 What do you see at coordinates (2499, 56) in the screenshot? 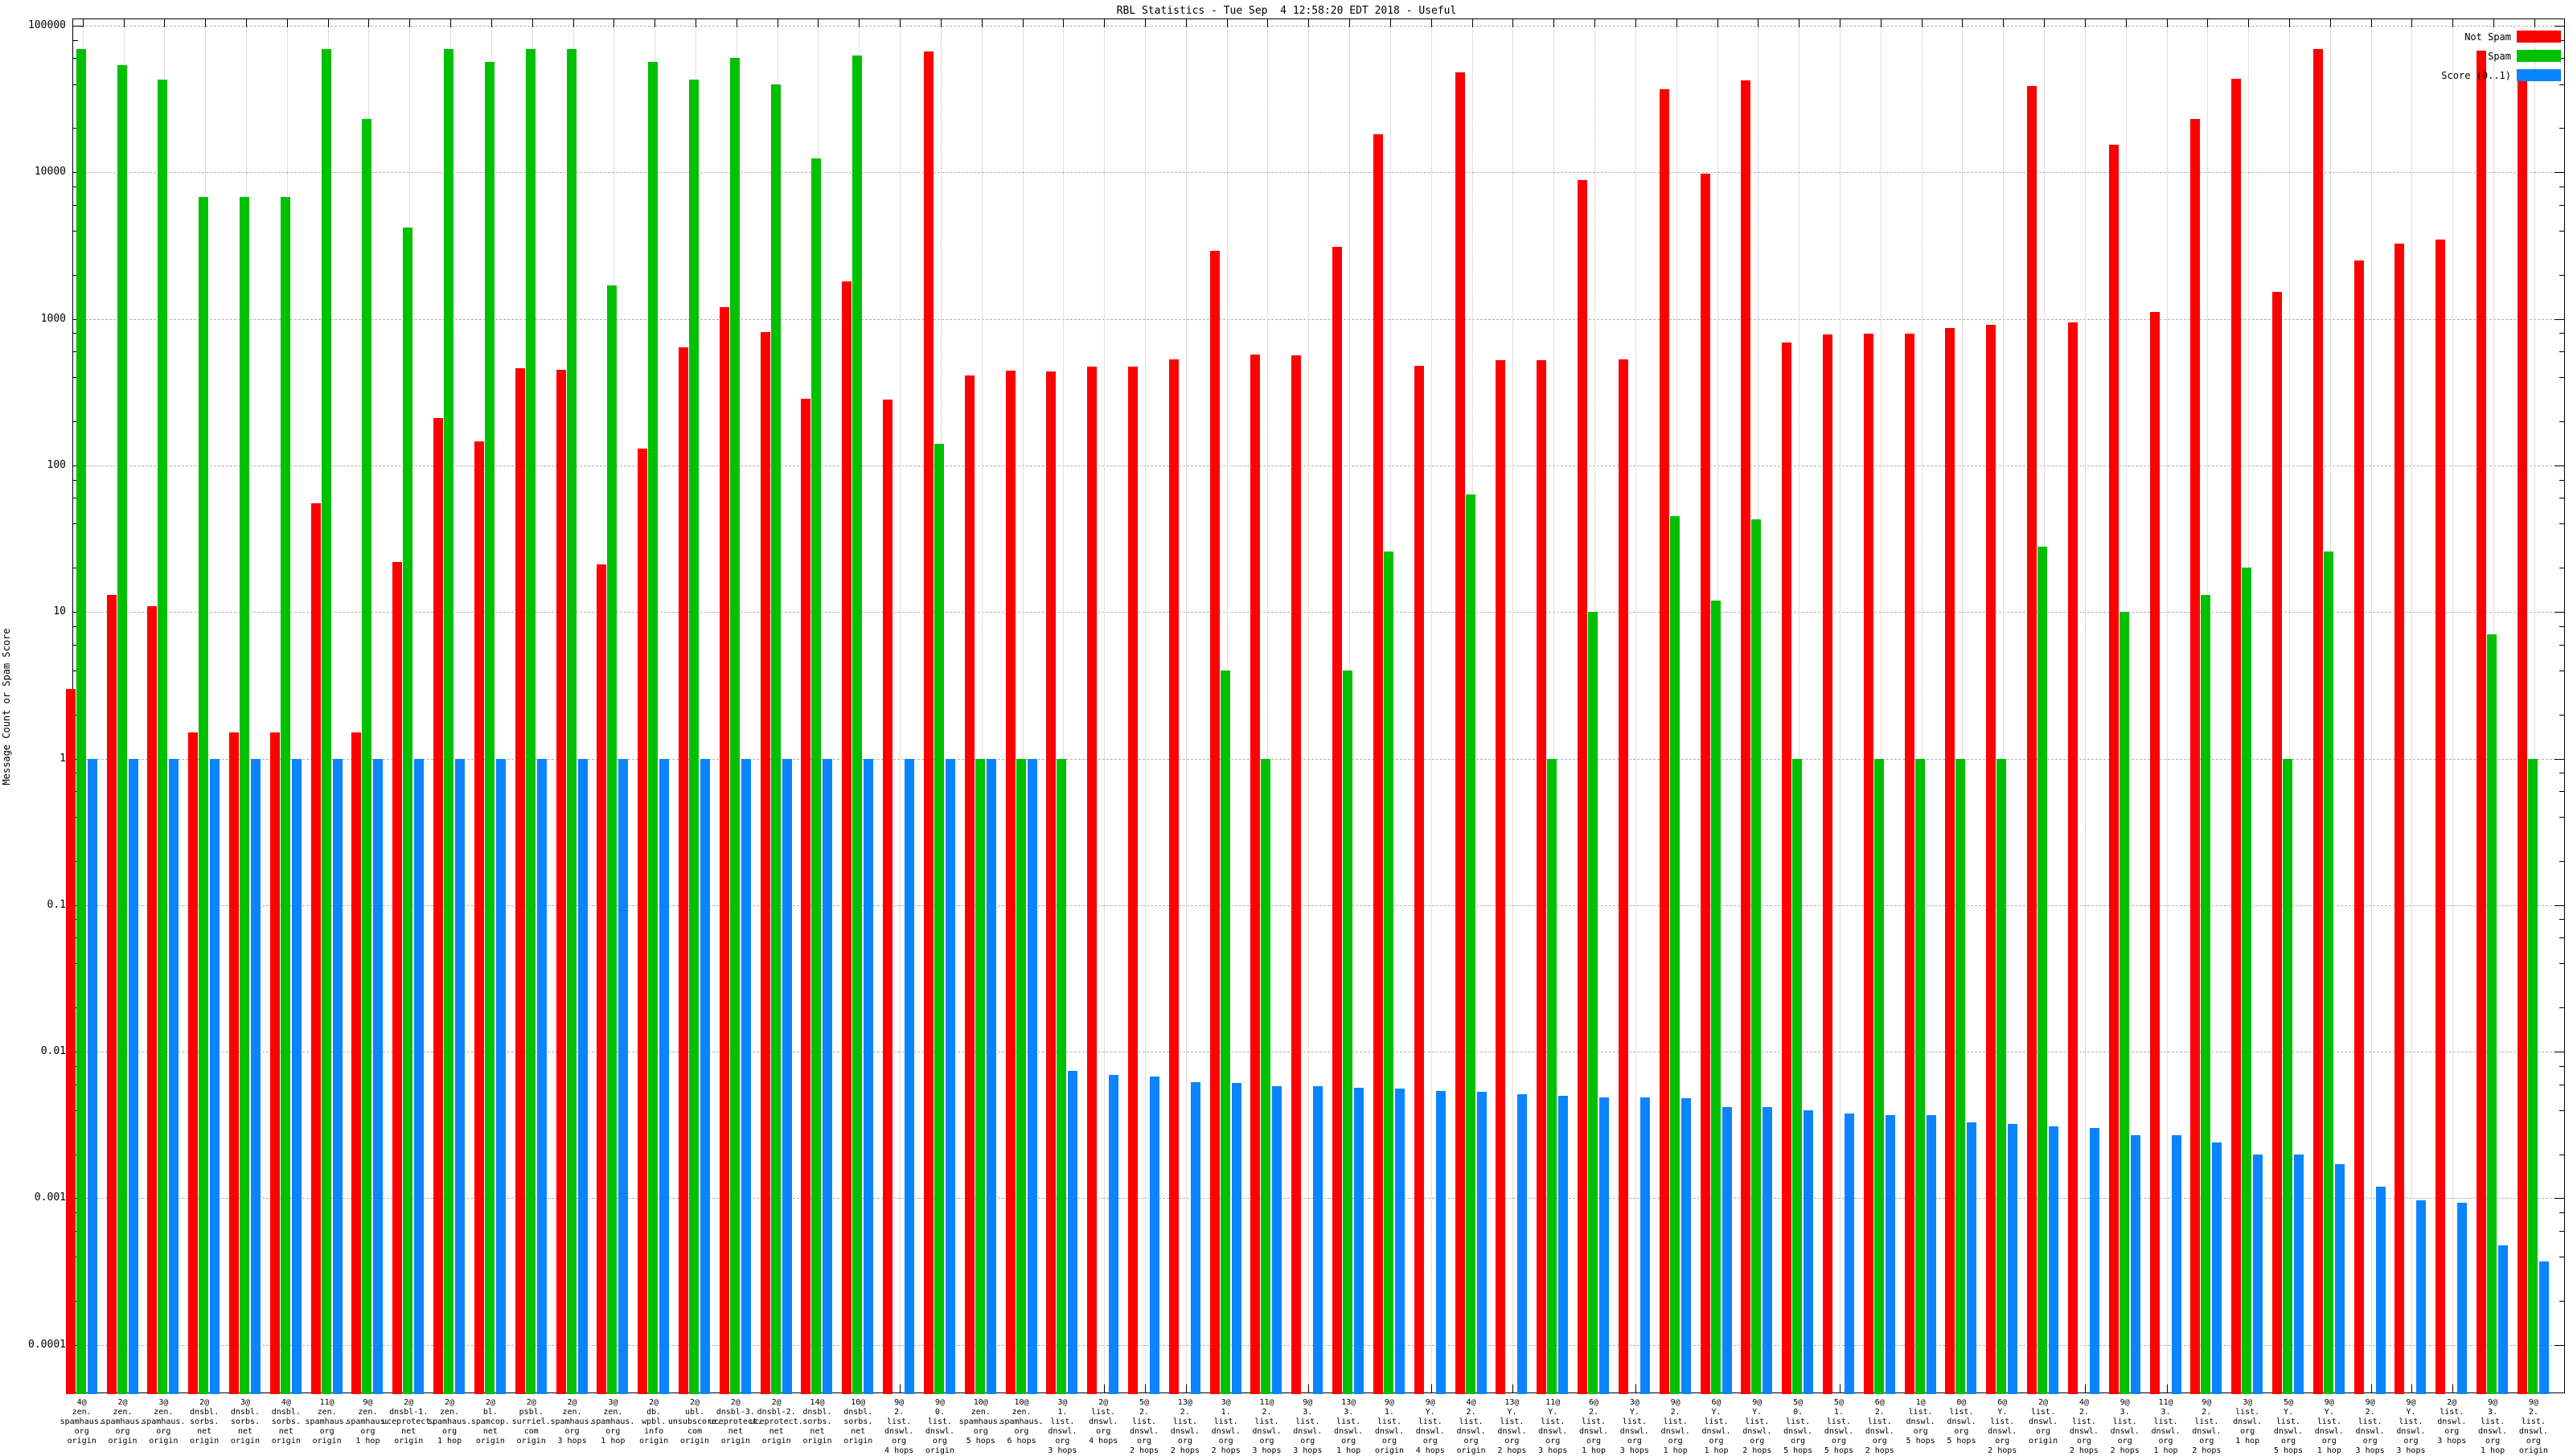
I see `legend-label: Spam` at bounding box center [2499, 56].